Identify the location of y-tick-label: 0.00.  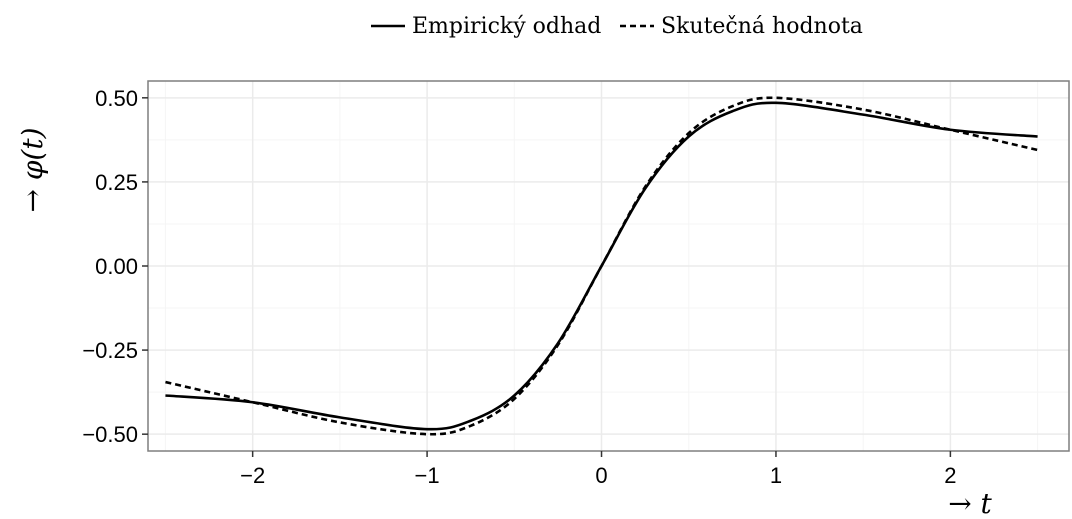
(116, 266).